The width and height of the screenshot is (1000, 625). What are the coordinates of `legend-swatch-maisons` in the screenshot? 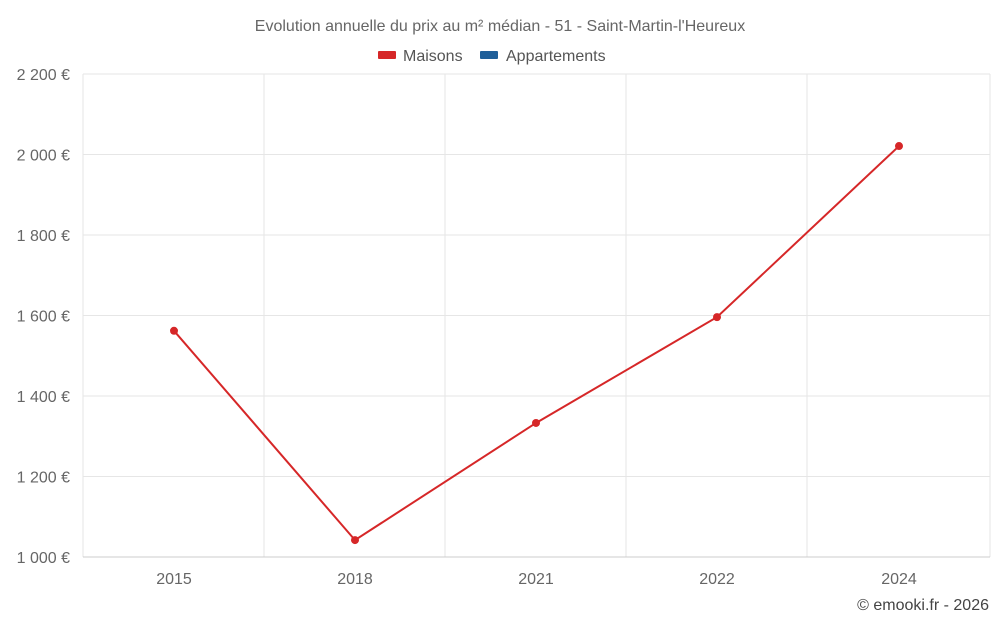 It's located at (387, 55).